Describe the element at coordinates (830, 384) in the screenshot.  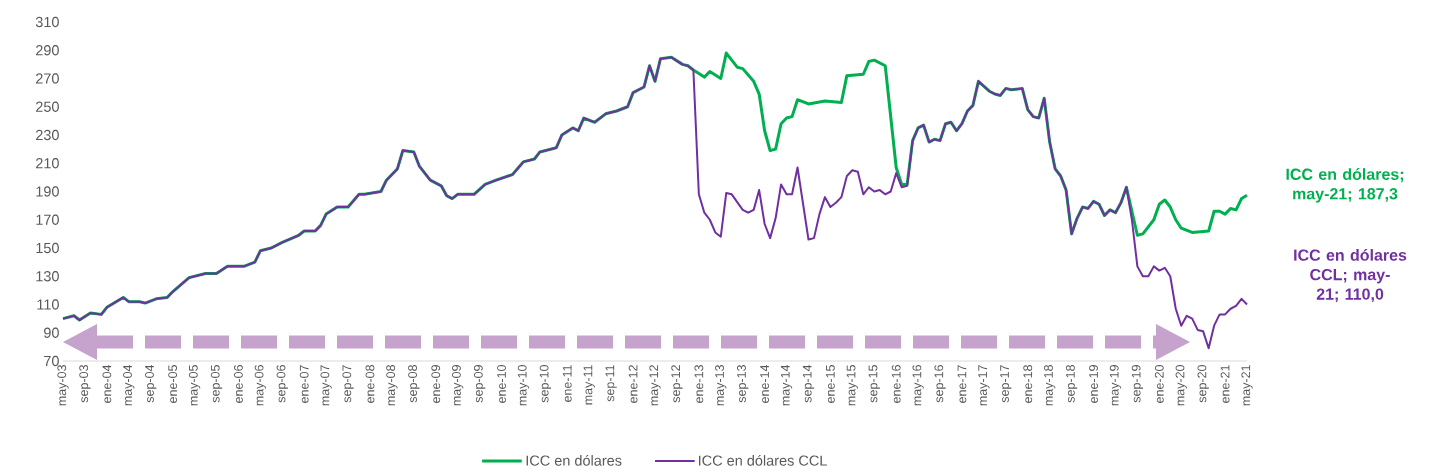
I see `x-tick-label: ene-15` at that location.